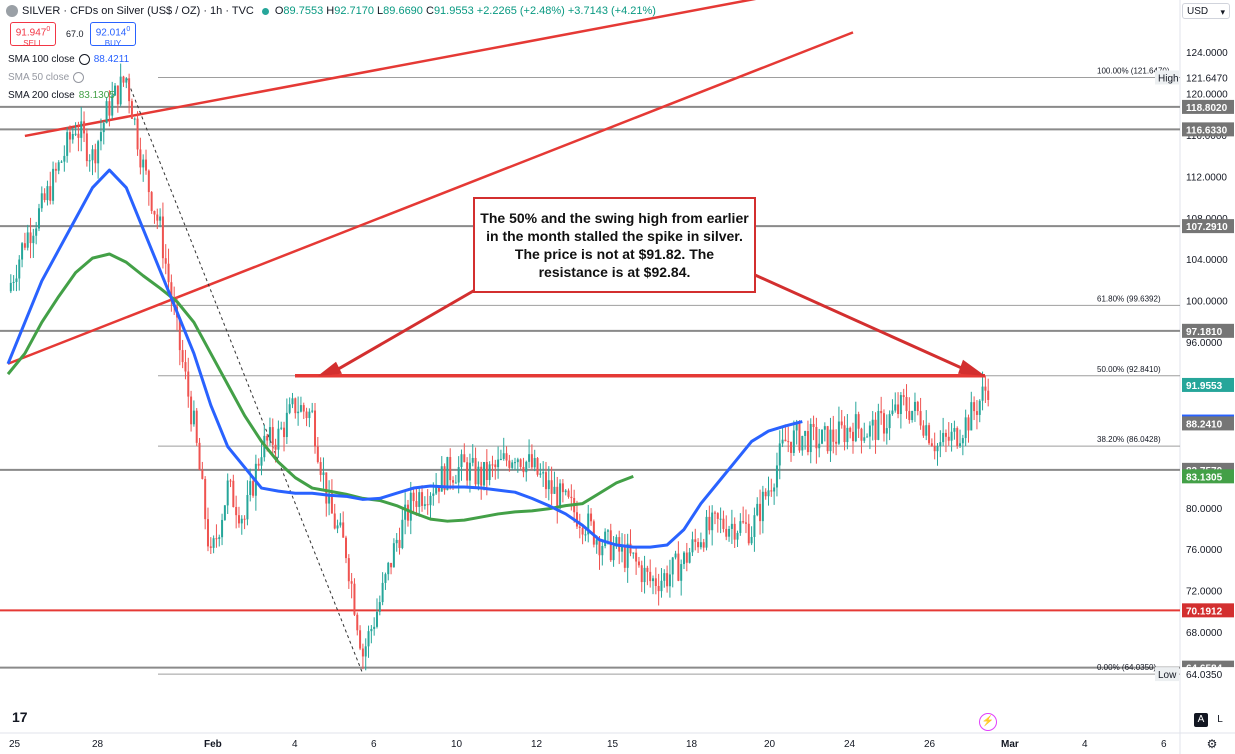  I want to click on eye-off-icon, so click(79, 77).